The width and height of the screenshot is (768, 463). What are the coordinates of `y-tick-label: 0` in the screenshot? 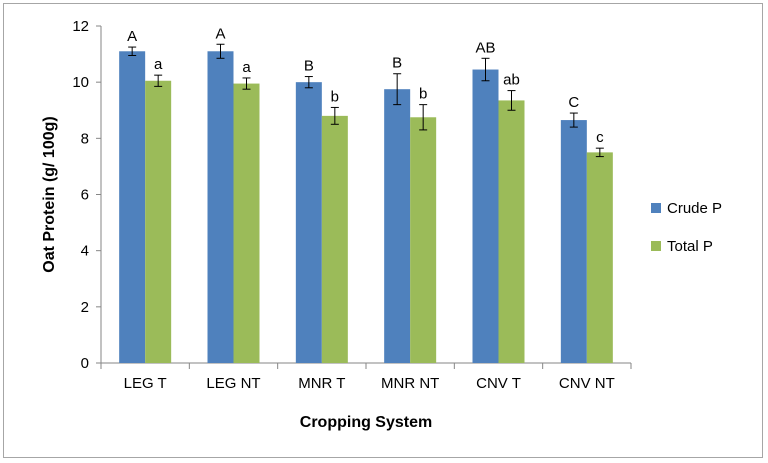 It's located at (85, 363).